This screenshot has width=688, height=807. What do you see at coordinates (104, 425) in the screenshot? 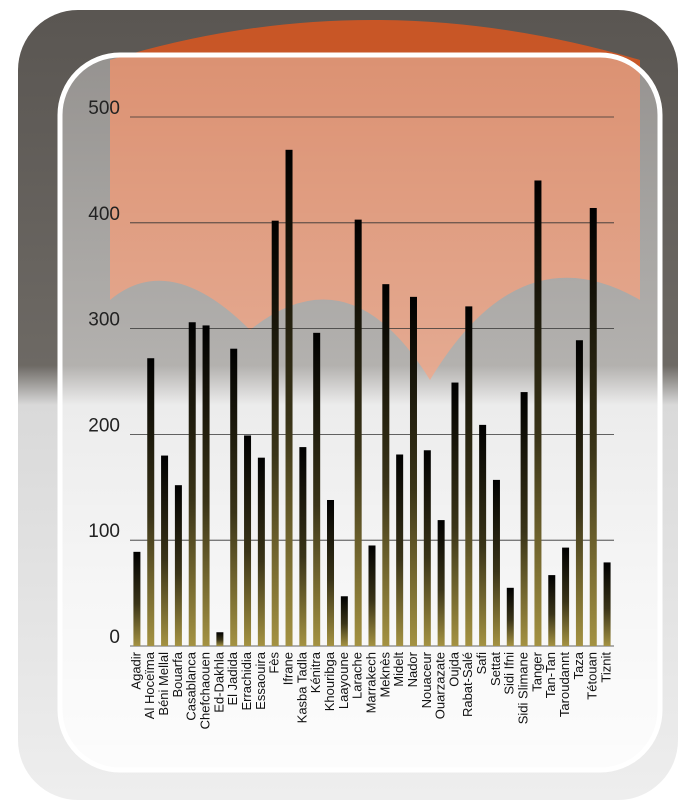
I see `y-tick-label: 200` at bounding box center [104, 425].